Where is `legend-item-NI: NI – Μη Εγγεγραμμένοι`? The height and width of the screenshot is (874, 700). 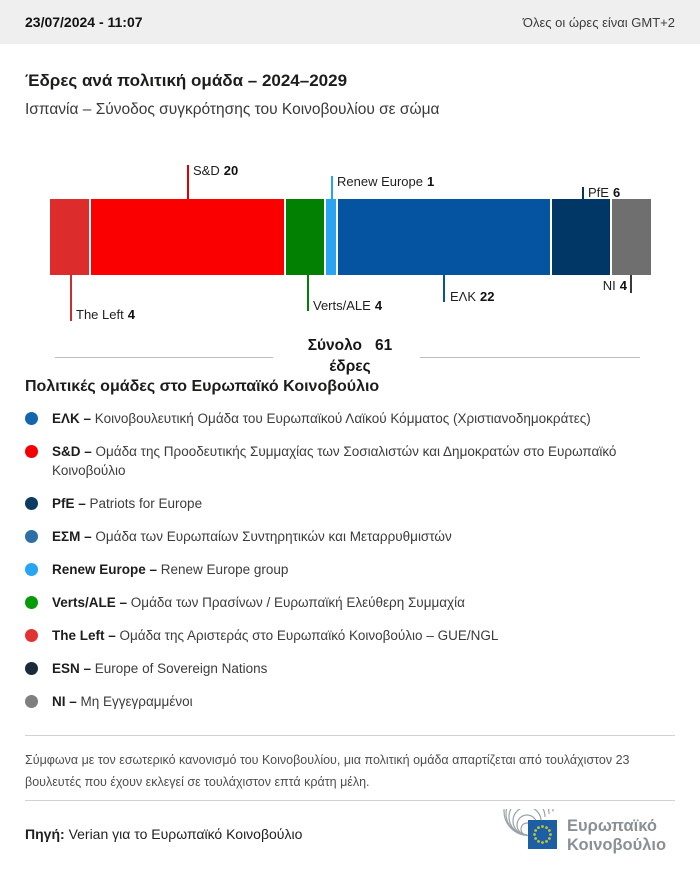 legend-item-NI: NI – Μη Εγγεγραμμένοι is located at coordinates (350, 701).